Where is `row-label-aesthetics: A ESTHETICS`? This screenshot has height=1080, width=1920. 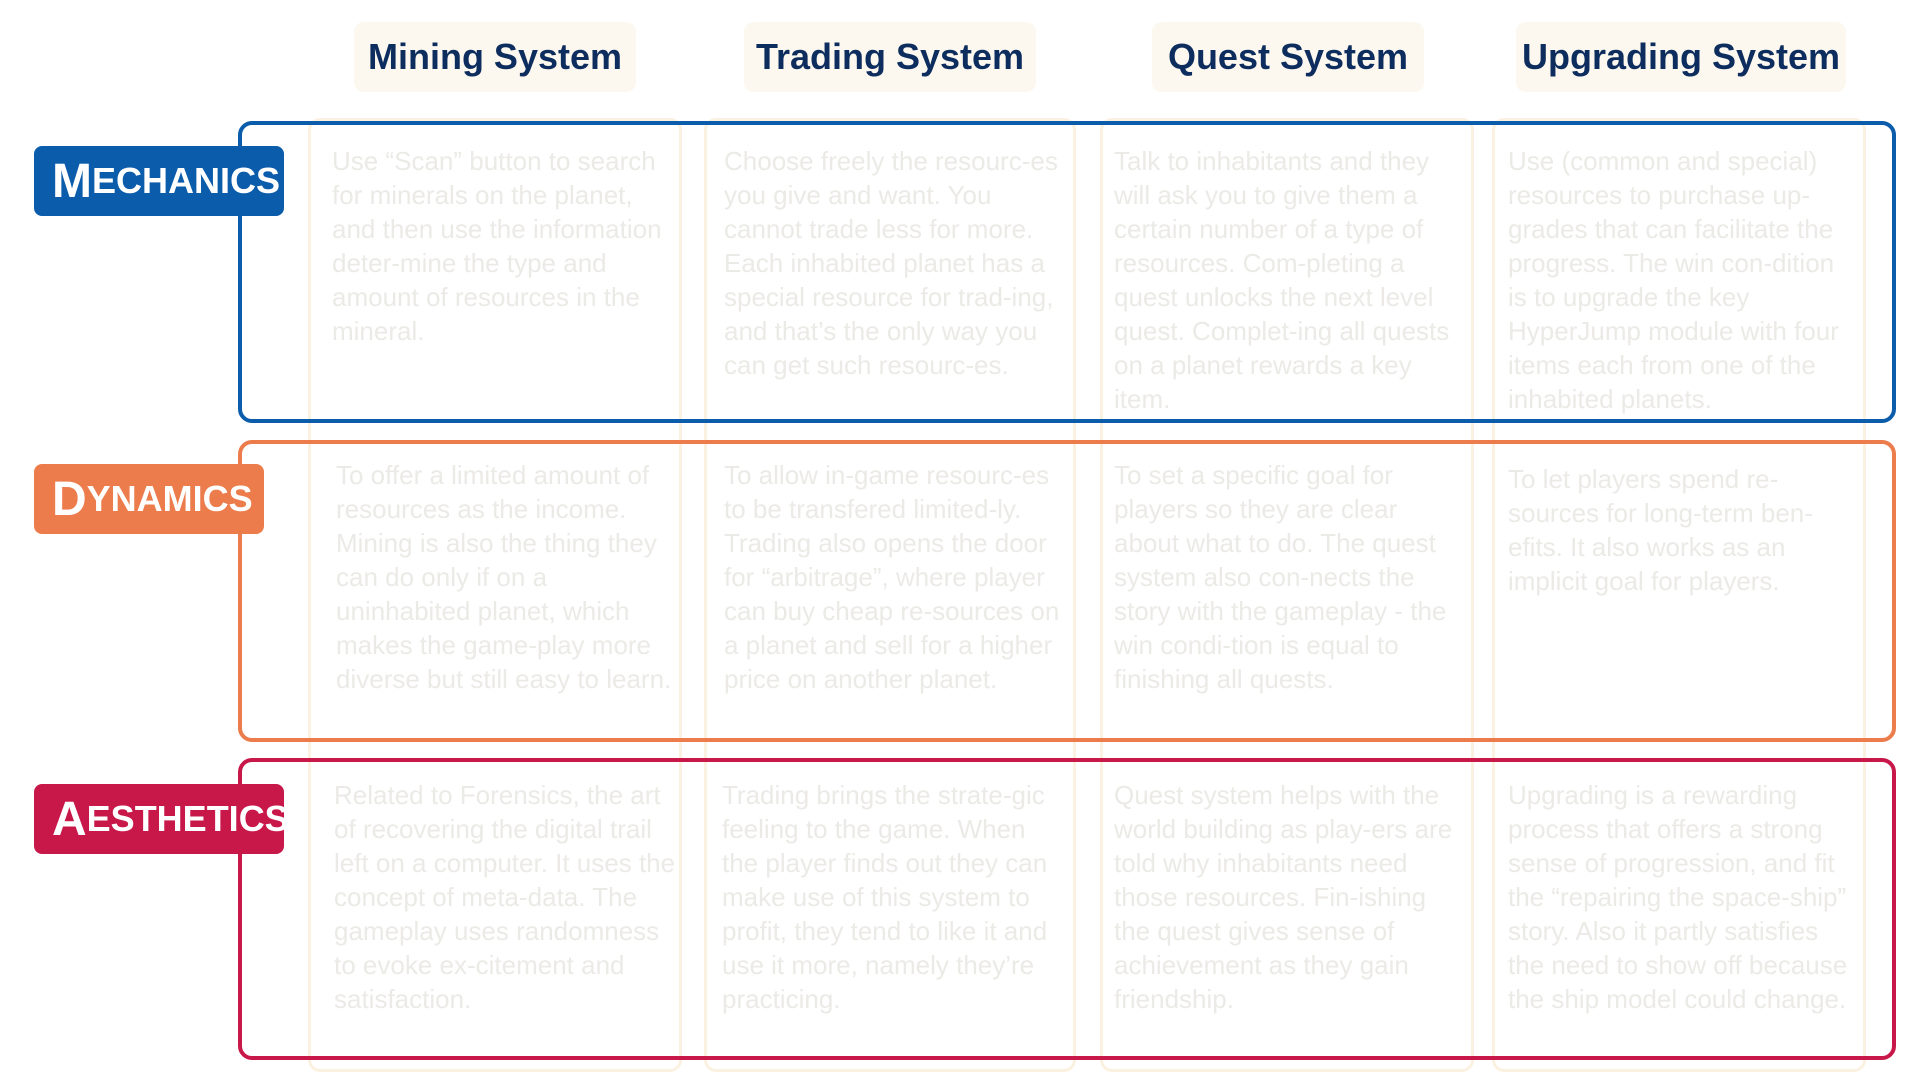 row-label-aesthetics: A ESTHETICS is located at coordinates (161, 819).